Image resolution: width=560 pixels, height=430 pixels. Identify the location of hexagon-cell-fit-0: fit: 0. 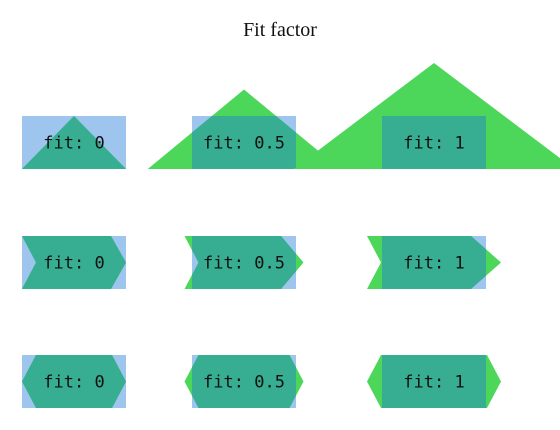
(74, 381).